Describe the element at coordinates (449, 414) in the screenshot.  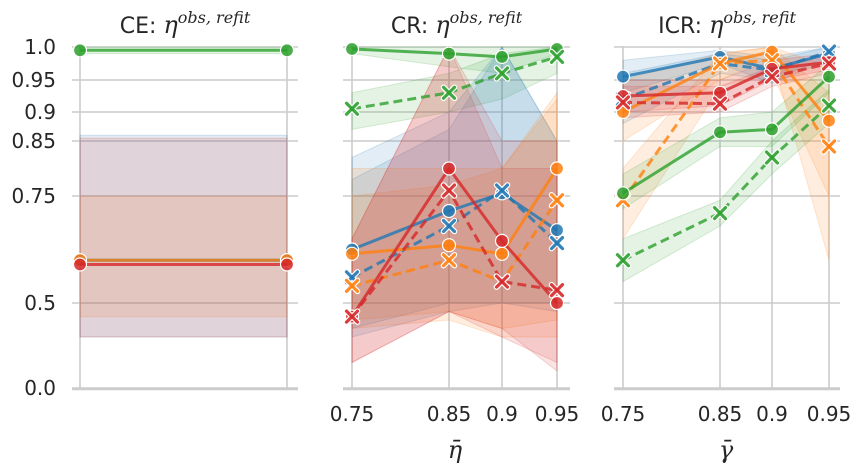
I see `x-tick-label: 0.85` at that location.